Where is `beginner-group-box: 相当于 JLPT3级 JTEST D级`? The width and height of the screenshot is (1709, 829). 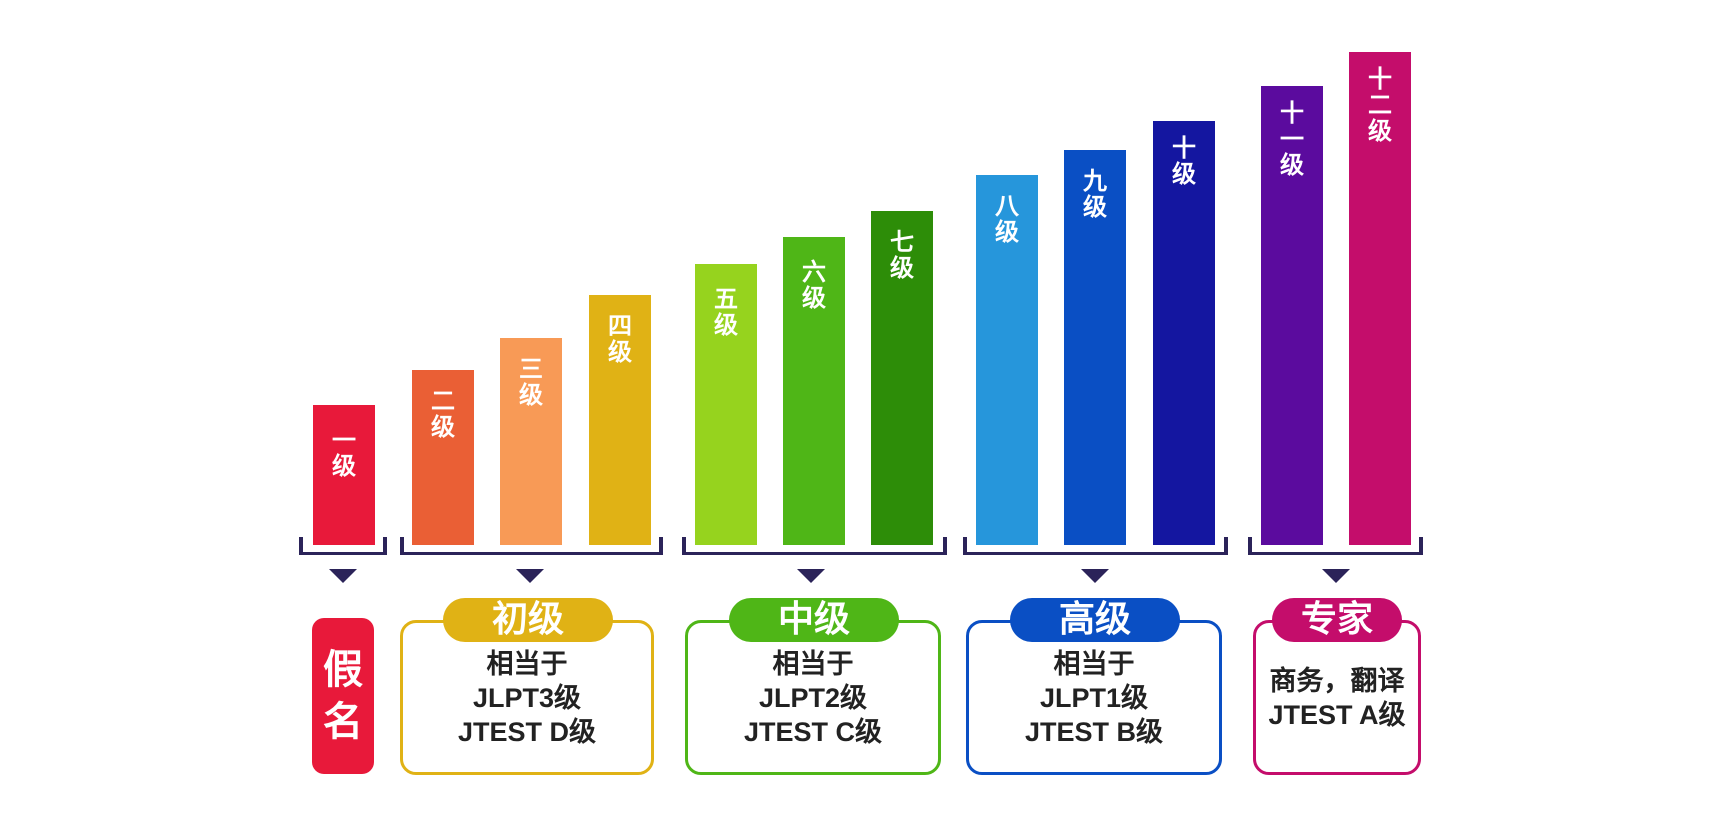 beginner-group-box: 相当于 JLPT3级 JTEST D级 is located at coordinates (527, 697).